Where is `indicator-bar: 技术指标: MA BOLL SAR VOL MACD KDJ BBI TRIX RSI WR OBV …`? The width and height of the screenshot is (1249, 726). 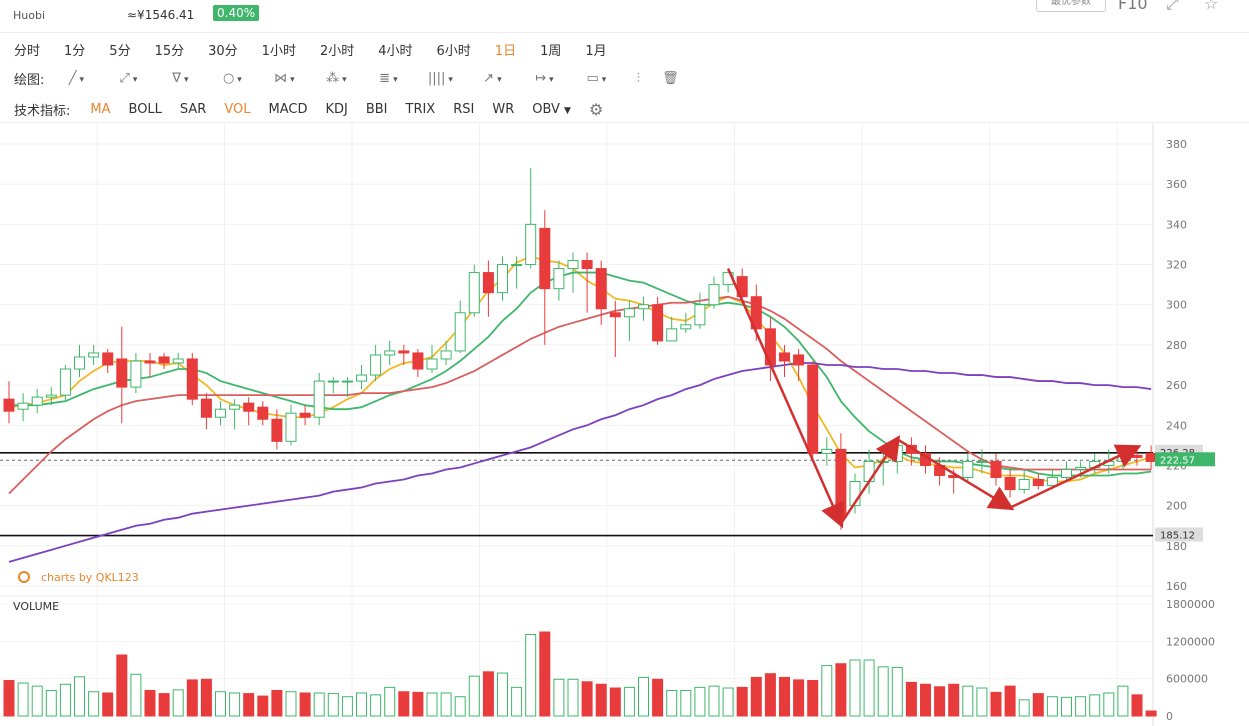 indicator-bar: 技术指标: MA BOLL SAR VOL MACD KDJ BBI TRIX RSI WR OBV … is located at coordinates (624, 109).